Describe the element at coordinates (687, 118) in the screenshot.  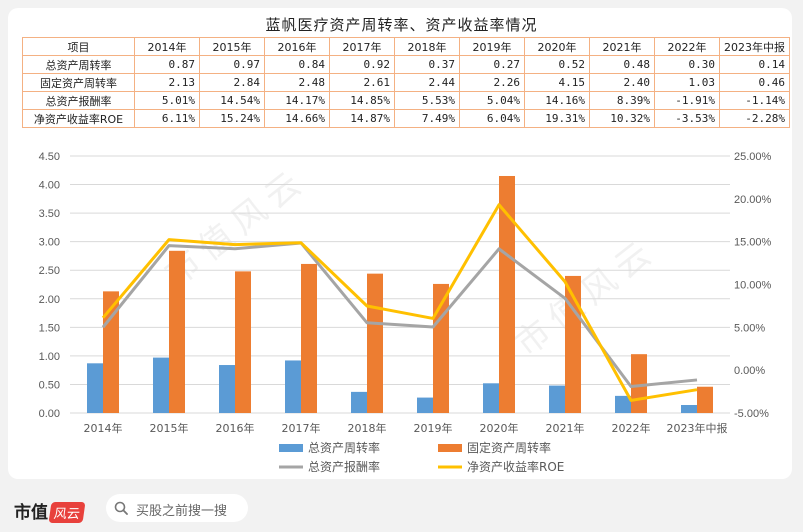
I see `table-cell: -3.53%` at that location.